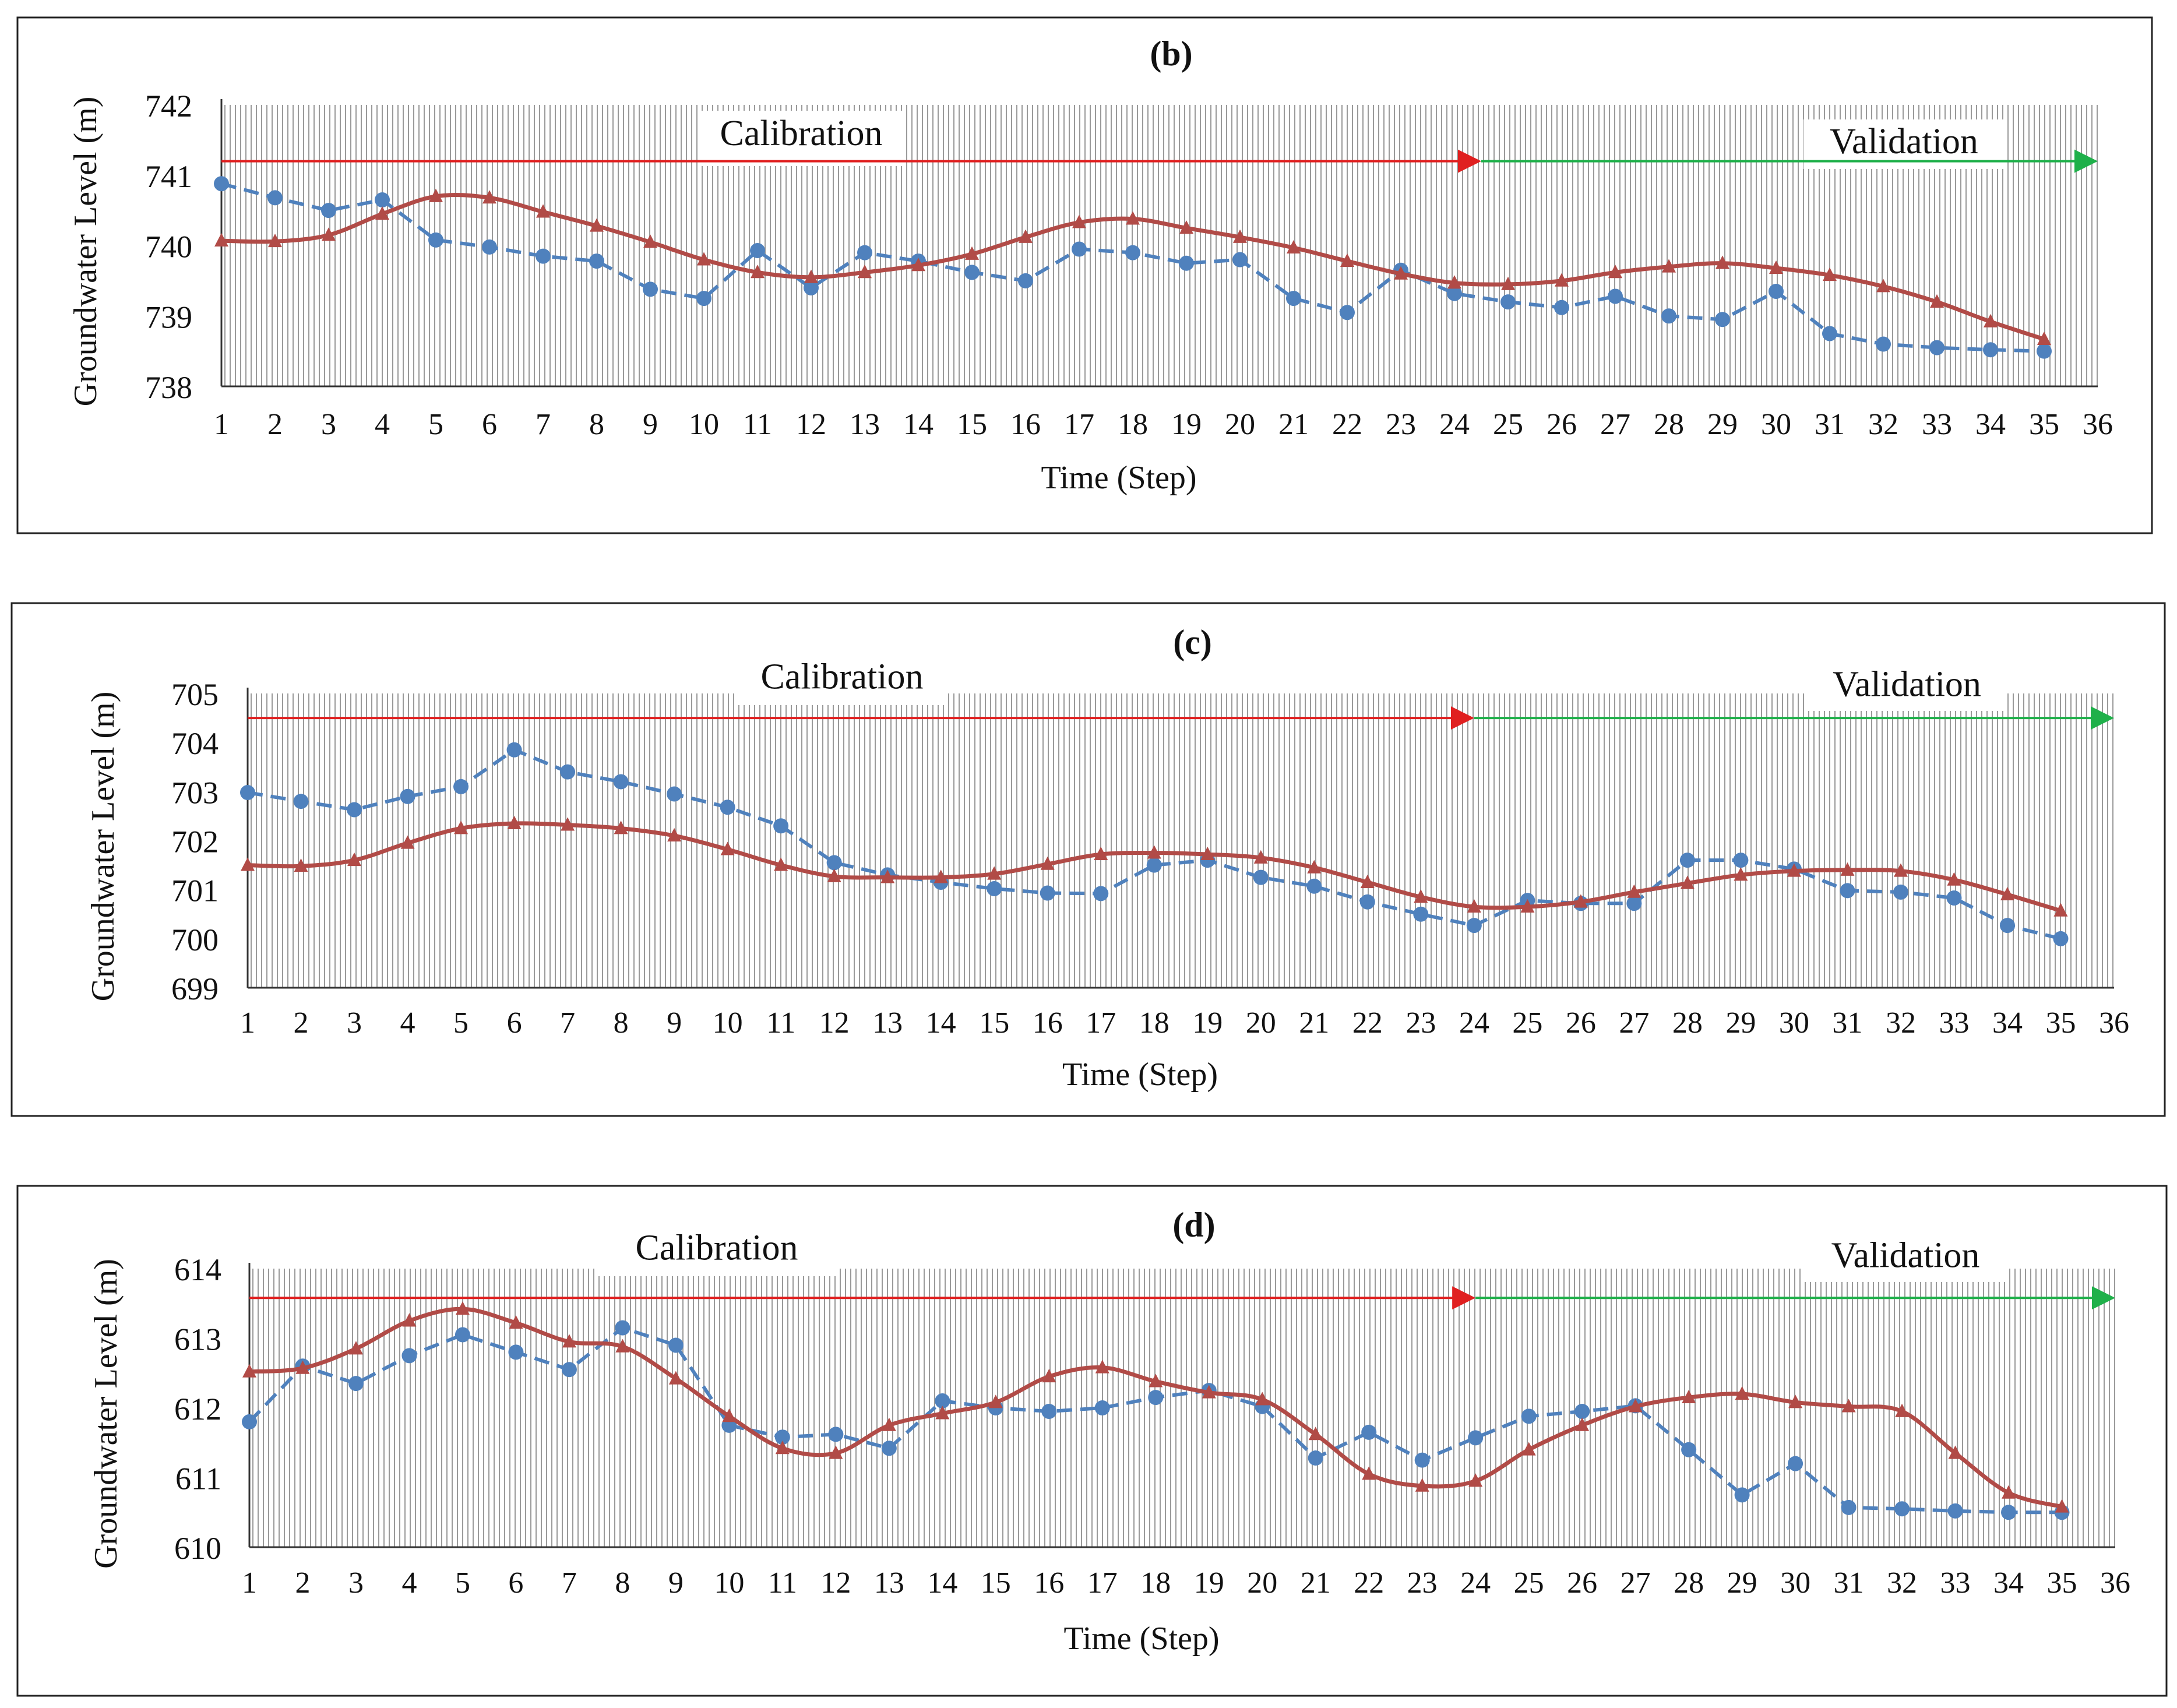  Describe the element at coordinates (757, 424) in the screenshot. I see `x-tick-label: 11` at that location.